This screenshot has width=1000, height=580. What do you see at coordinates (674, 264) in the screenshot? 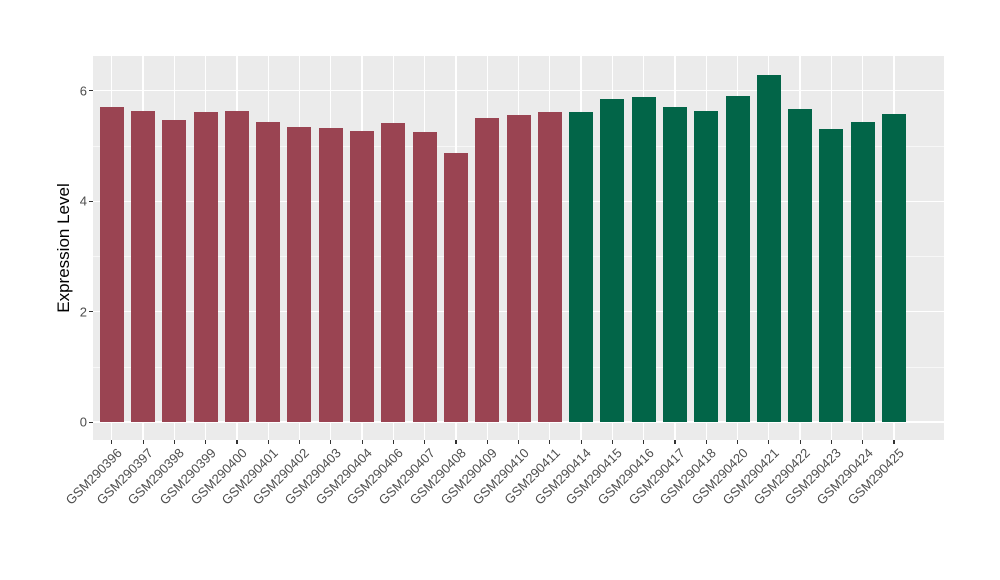
I see `bar-GSM290417` at bounding box center [674, 264].